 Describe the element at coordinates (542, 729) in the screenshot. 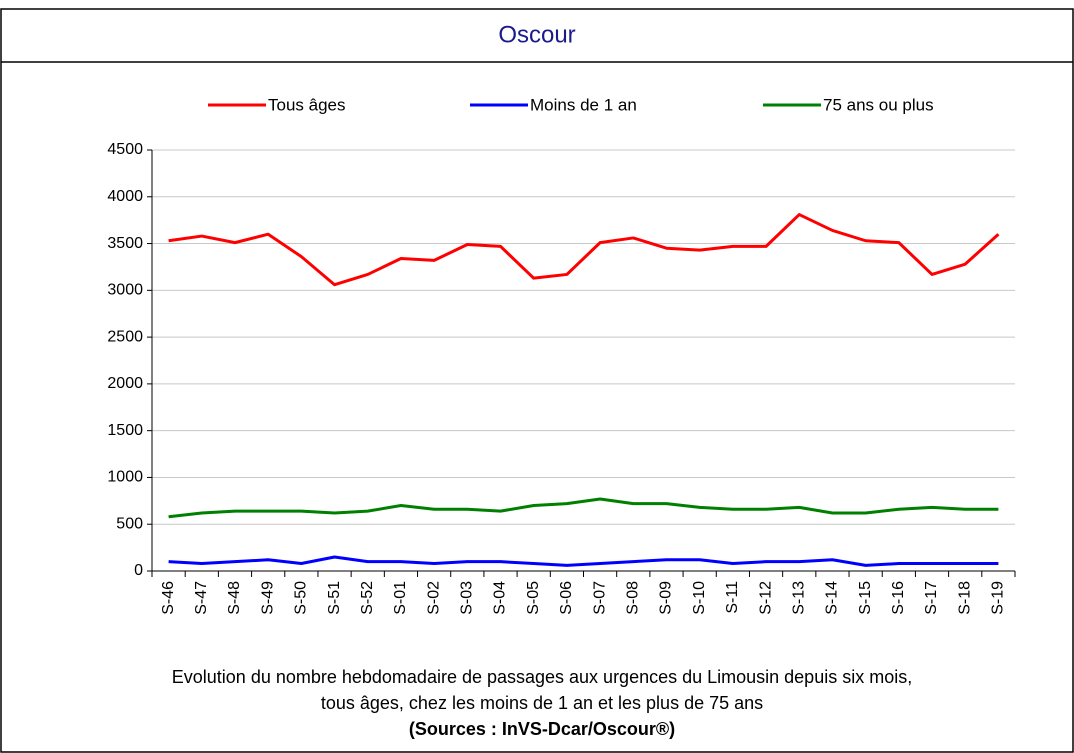

I see `source: (Sources : InVS-Dcar/Oscour®)` at that location.